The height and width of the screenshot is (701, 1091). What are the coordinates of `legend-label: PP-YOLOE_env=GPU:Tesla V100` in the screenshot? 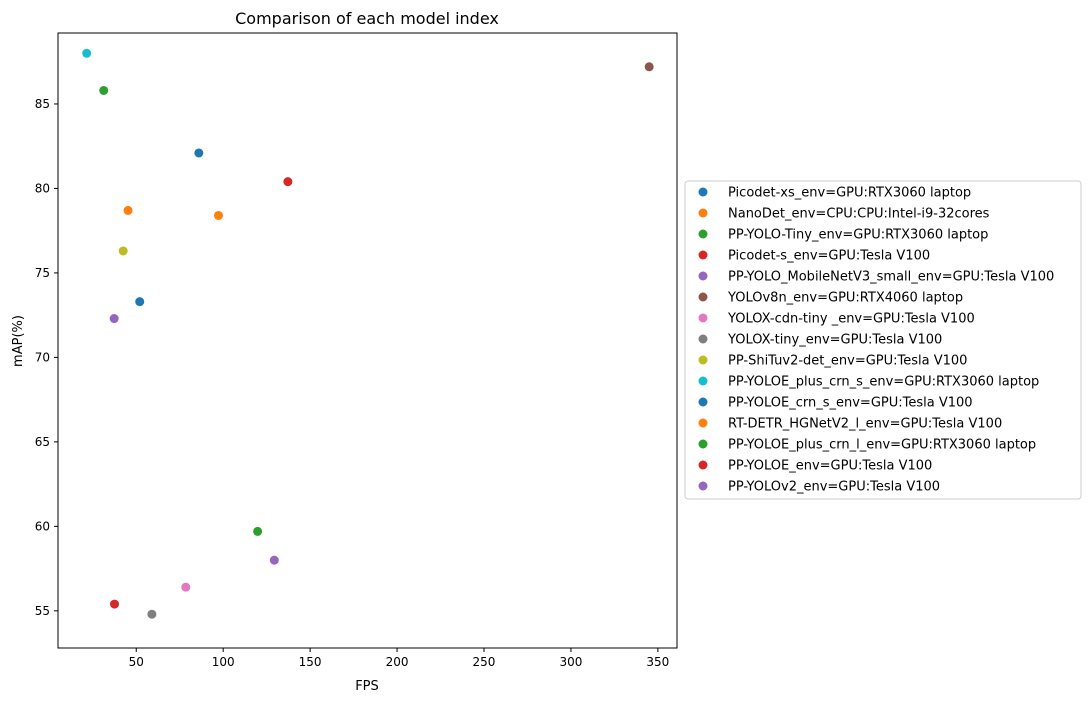 It's located at (830, 466).